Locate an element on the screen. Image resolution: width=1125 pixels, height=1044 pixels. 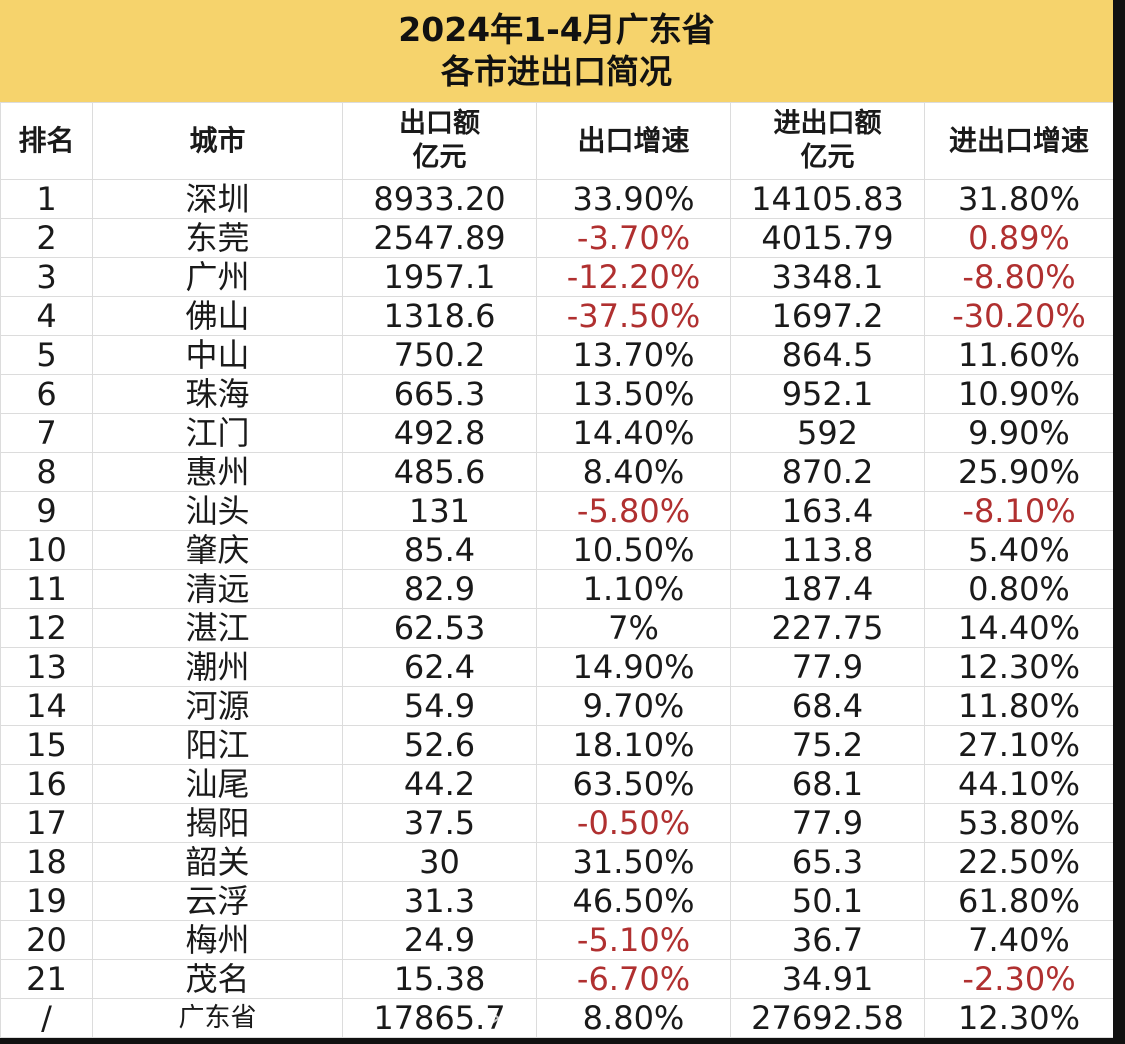
cell-trade-amount: 4015.79 is located at coordinates (827, 238).